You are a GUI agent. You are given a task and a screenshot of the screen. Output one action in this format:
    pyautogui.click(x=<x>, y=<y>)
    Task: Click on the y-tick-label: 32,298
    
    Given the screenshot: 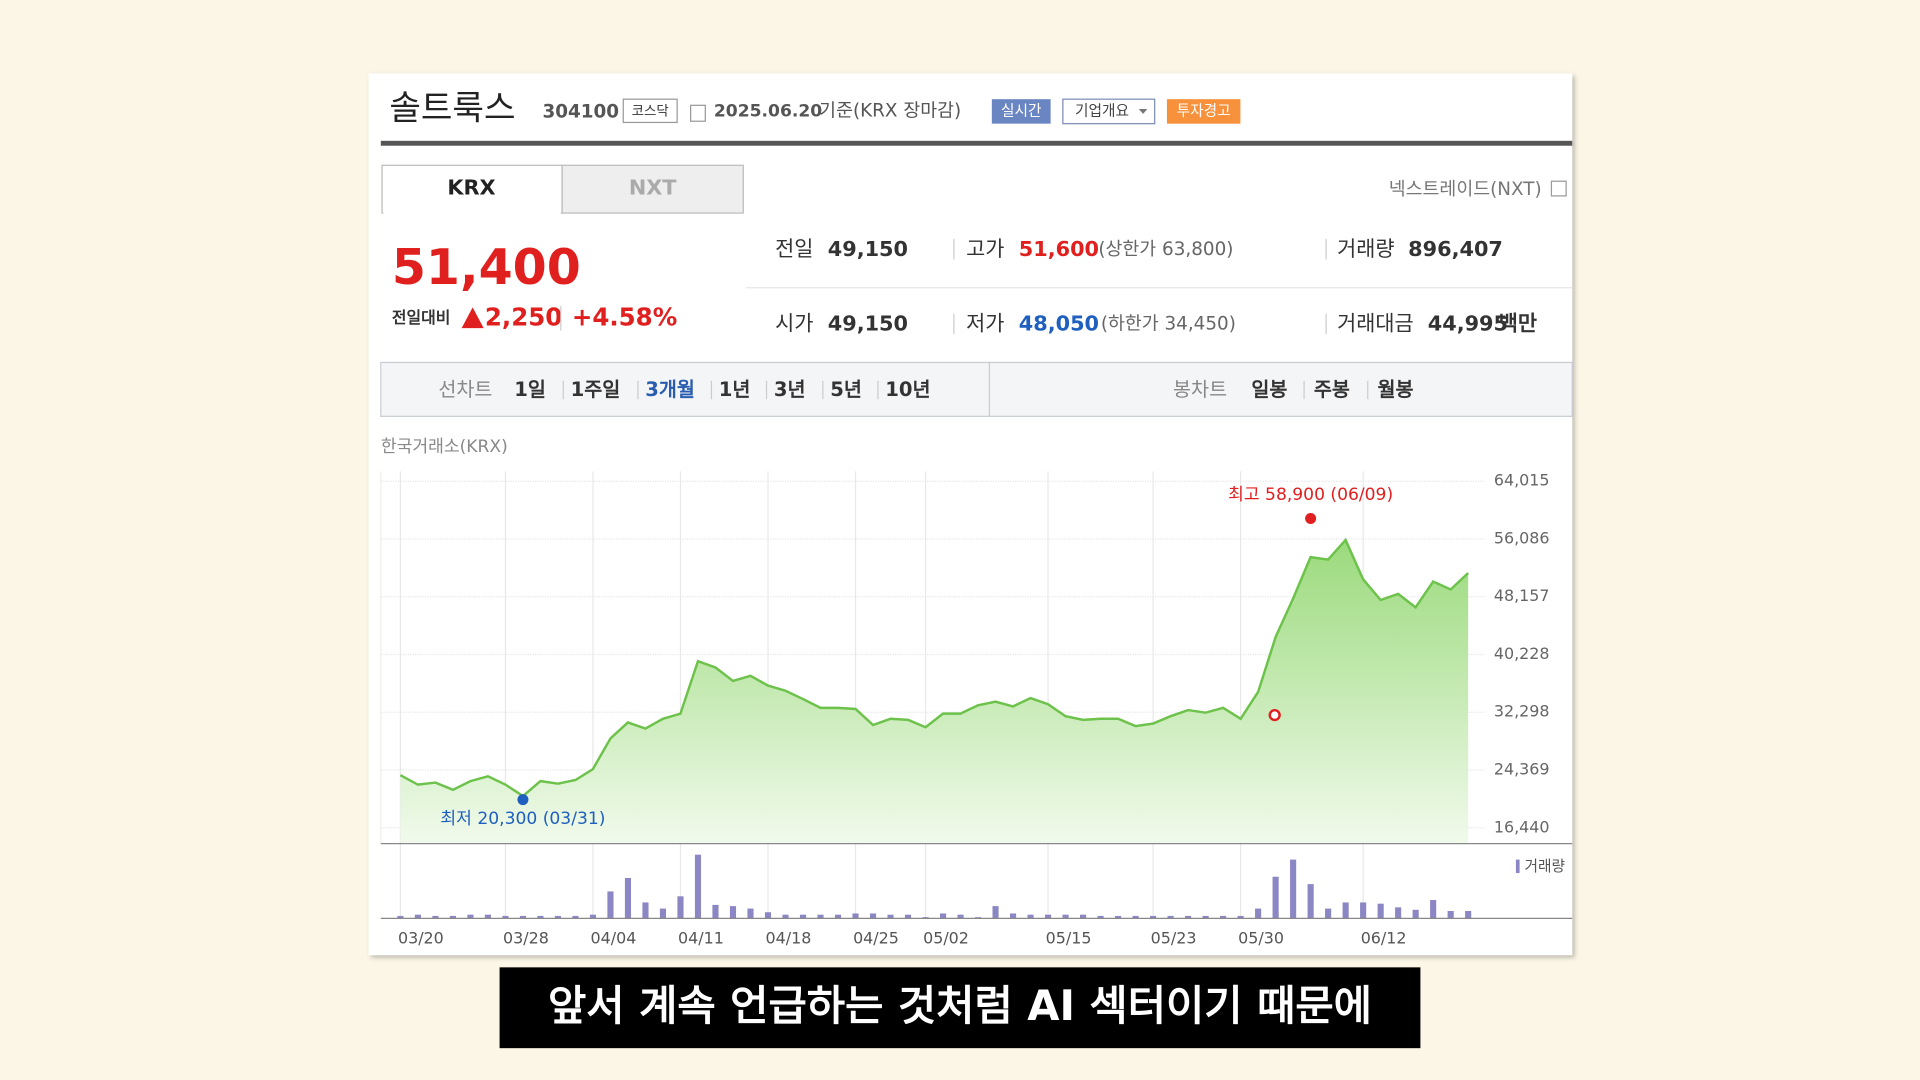 What is the action you would take?
    pyautogui.click(x=1522, y=711)
    